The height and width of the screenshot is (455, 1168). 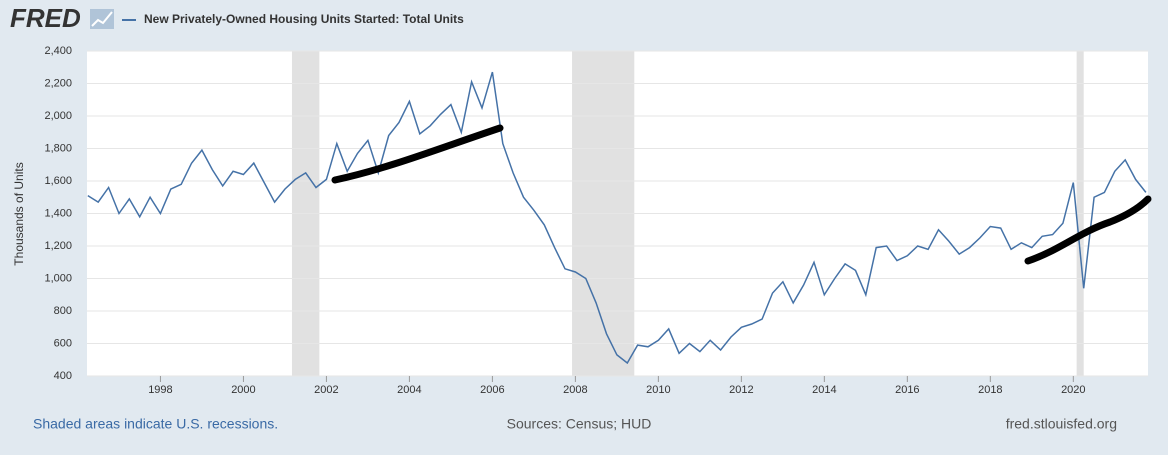 What do you see at coordinates (63, 343) in the screenshot?
I see `y-tick-label: 600` at bounding box center [63, 343].